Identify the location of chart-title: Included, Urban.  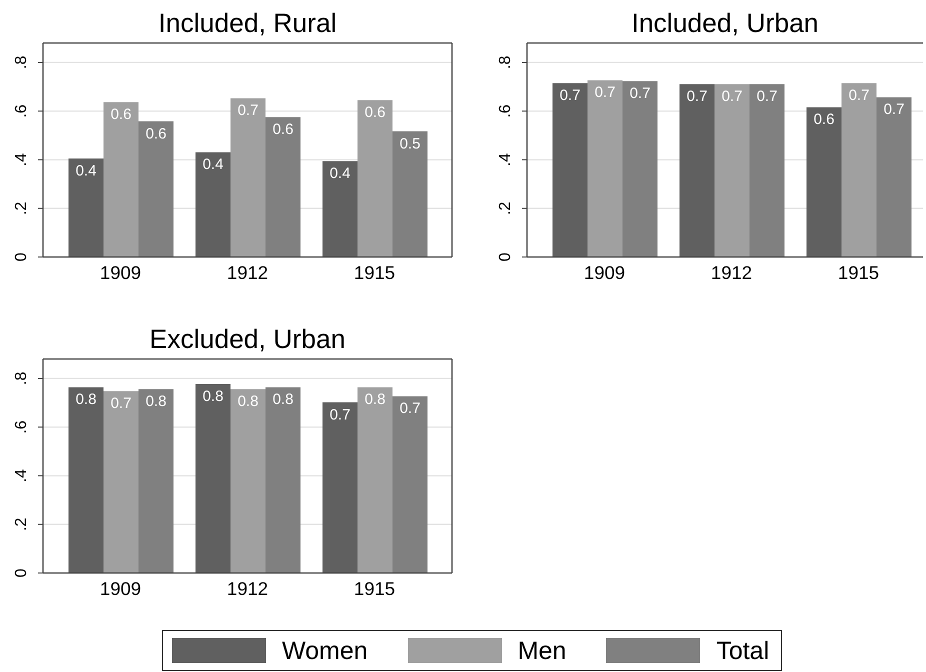
(725, 23).